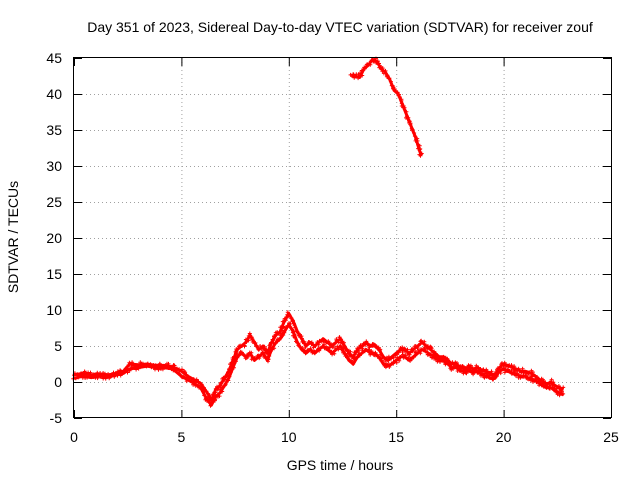  What do you see at coordinates (13, 237) in the screenshot?
I see `y-axis-label: SDTVAR / TECUs` at bounding box center [13, 237].